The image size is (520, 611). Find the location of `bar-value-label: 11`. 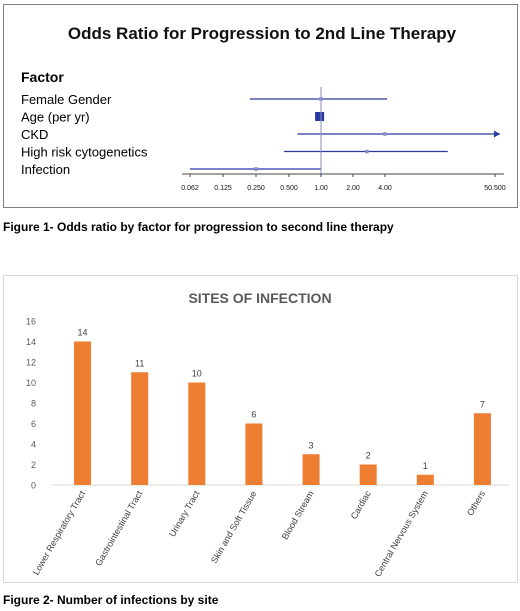

bar-value-label: 11 is located at coordinates (139, 363).